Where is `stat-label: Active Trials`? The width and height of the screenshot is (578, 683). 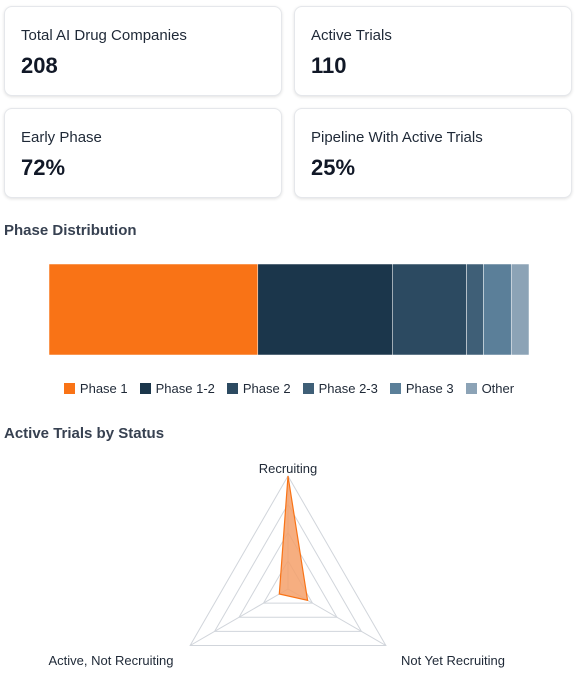
stat-label: Active Trials is located at coordinates (351, 35).